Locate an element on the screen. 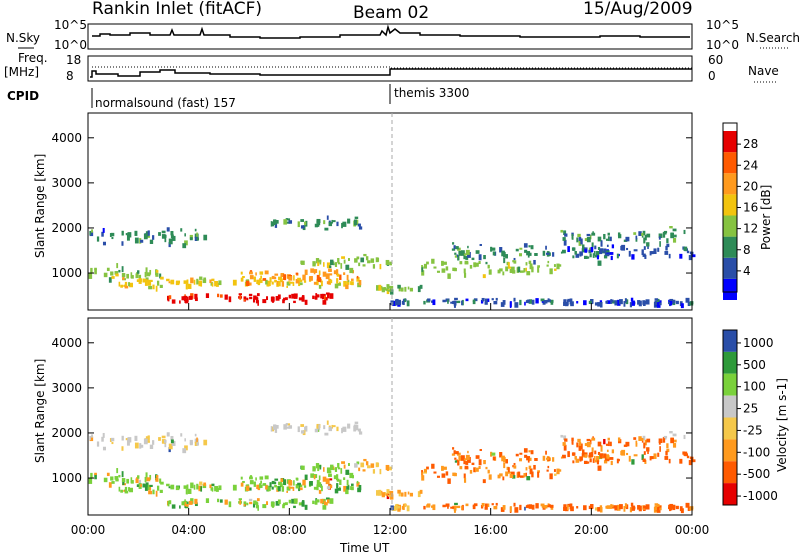  beam-title: Beam 02 is located at coordinates (391, 13).